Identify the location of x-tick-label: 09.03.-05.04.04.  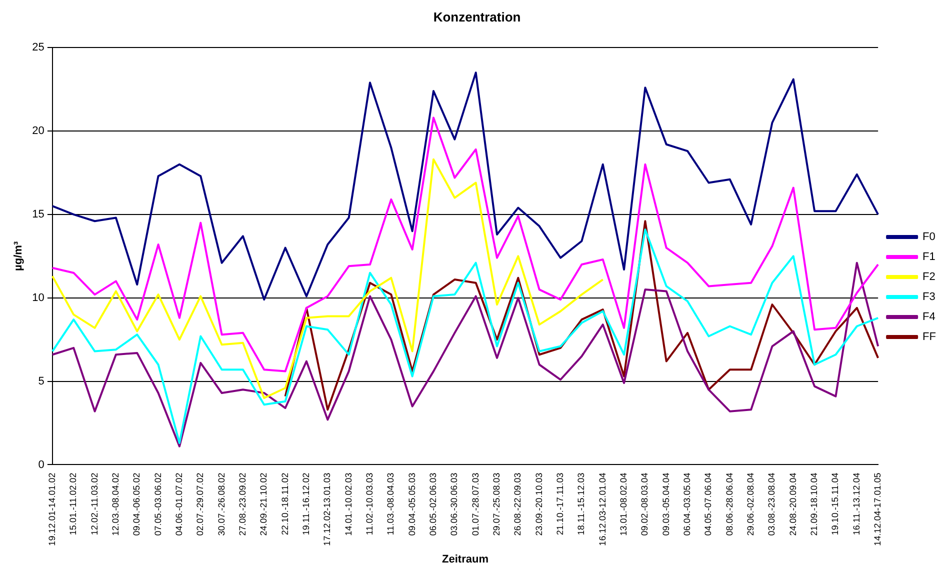
(665, 504).